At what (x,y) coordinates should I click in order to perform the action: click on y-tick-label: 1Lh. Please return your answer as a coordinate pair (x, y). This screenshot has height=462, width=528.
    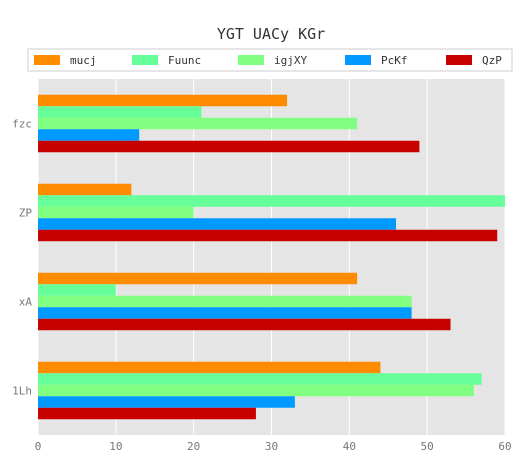
    Looking at the image, I should click on (22, 391).